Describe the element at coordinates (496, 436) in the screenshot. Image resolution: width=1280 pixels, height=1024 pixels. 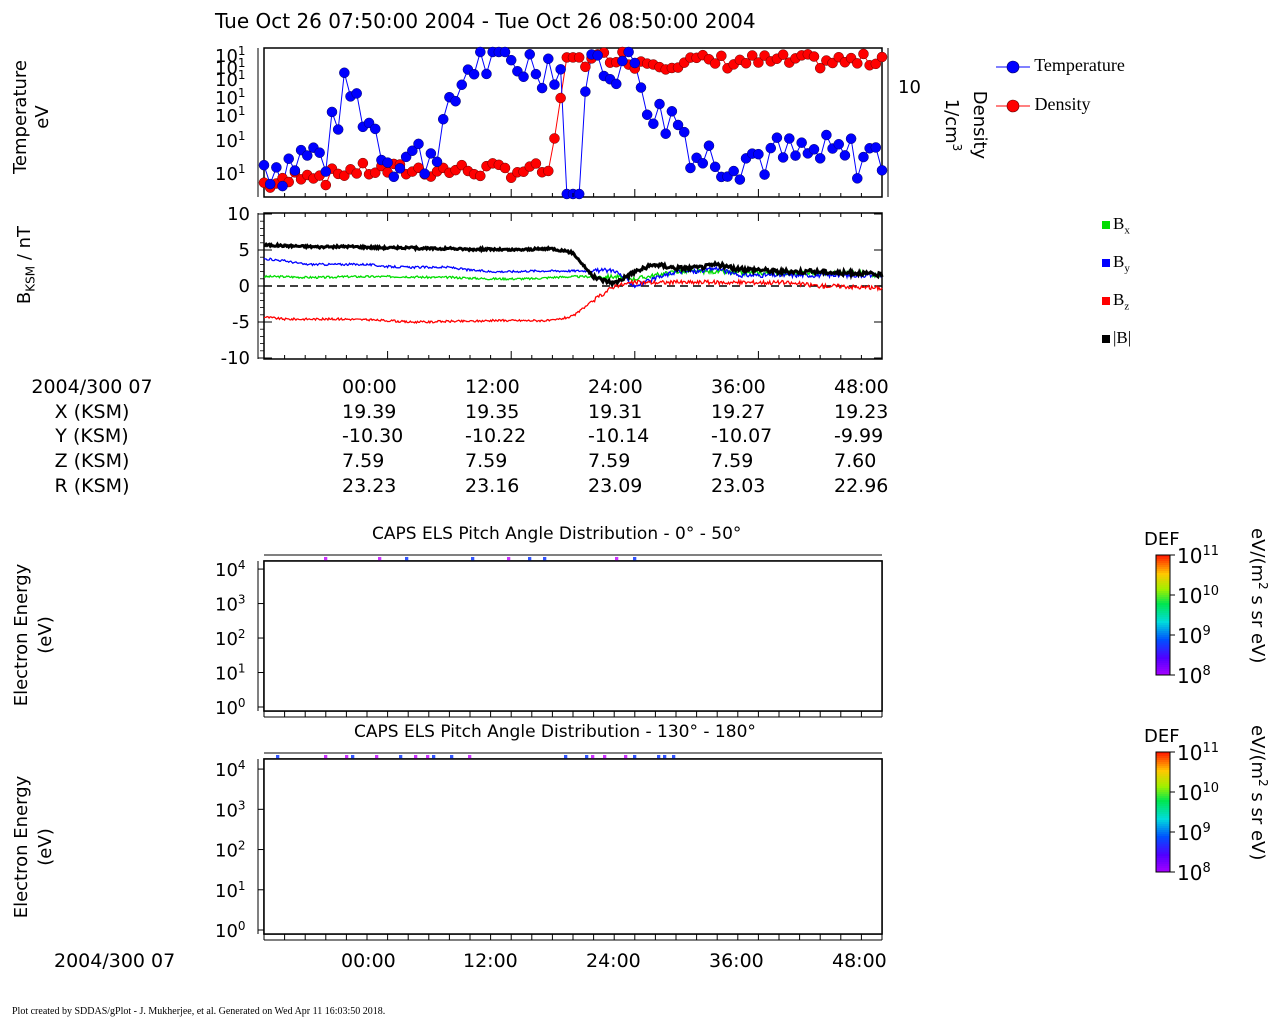
I see `ephemeris-value: -10.22` at that location.